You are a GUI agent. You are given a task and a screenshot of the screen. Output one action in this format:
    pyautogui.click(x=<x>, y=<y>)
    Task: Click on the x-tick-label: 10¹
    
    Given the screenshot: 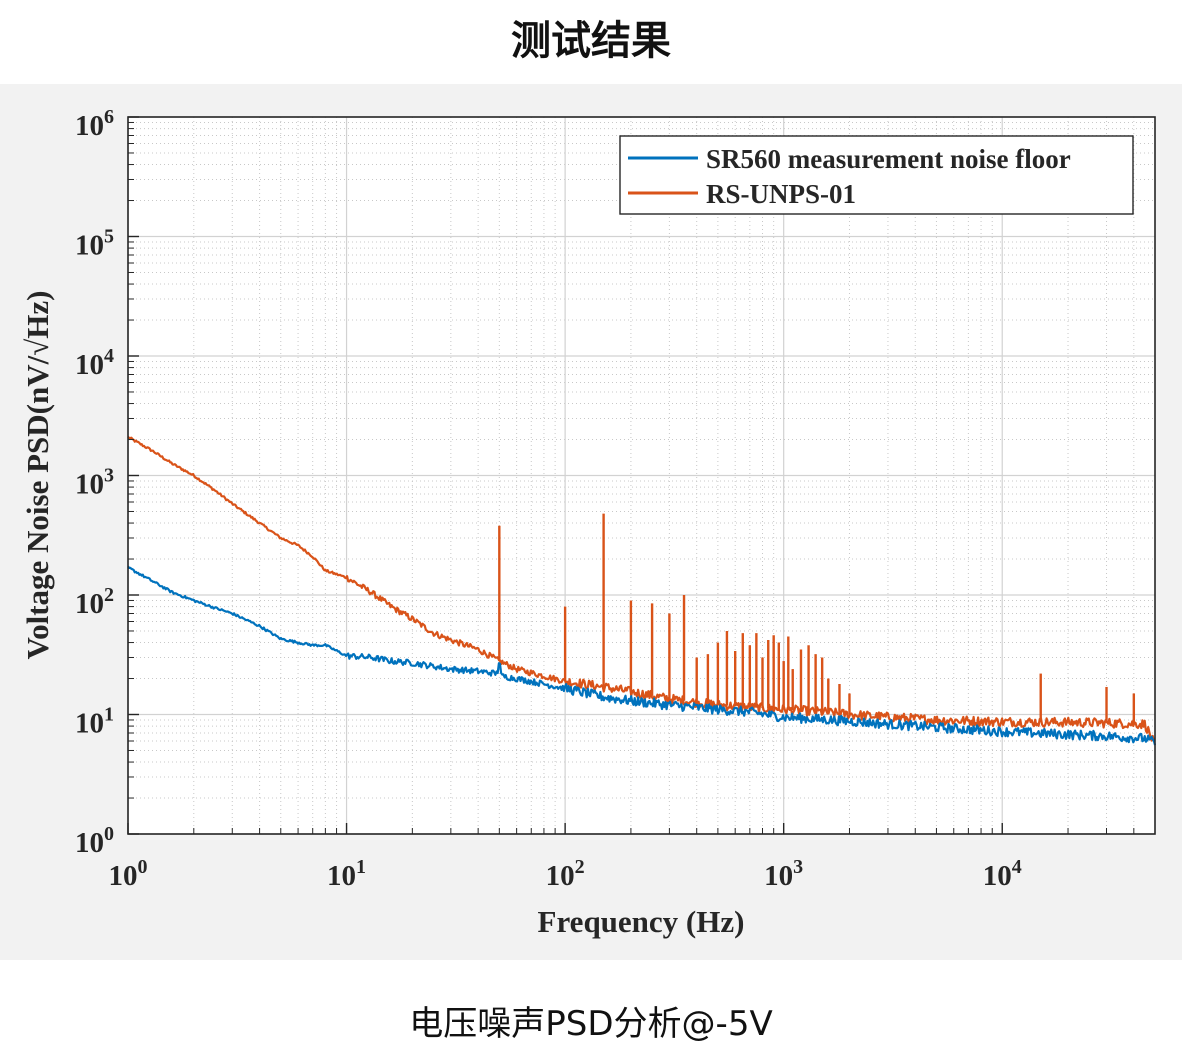 What is the action you would take?
    pyautogui.click(x=346, y=874)
    